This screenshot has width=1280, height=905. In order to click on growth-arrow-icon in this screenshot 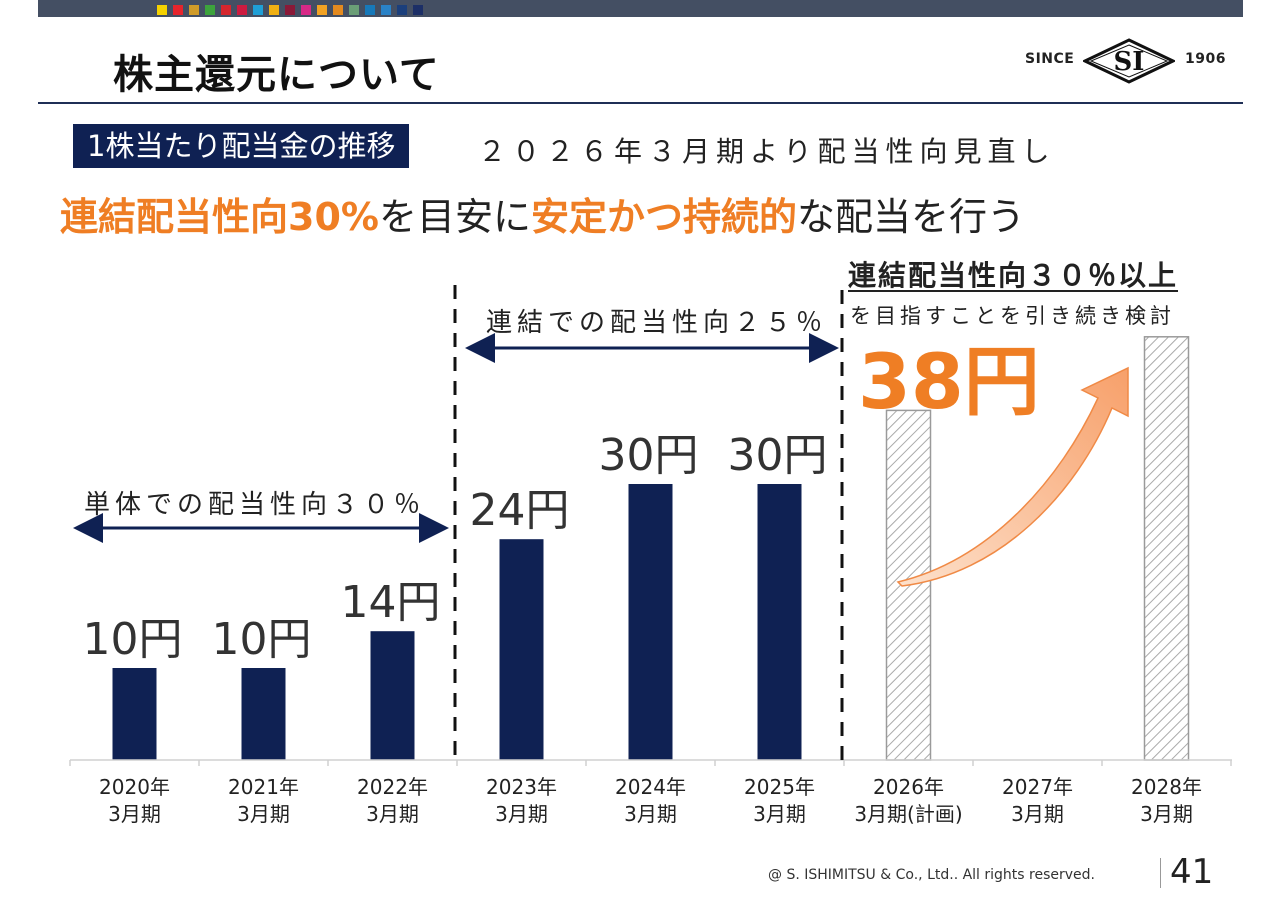, I will do `click(1012, 476)`.